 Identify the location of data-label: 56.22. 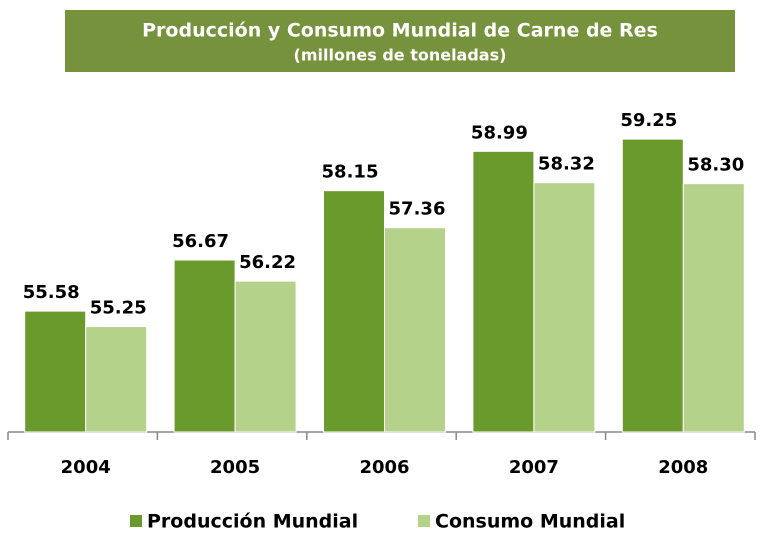
(267, 262).